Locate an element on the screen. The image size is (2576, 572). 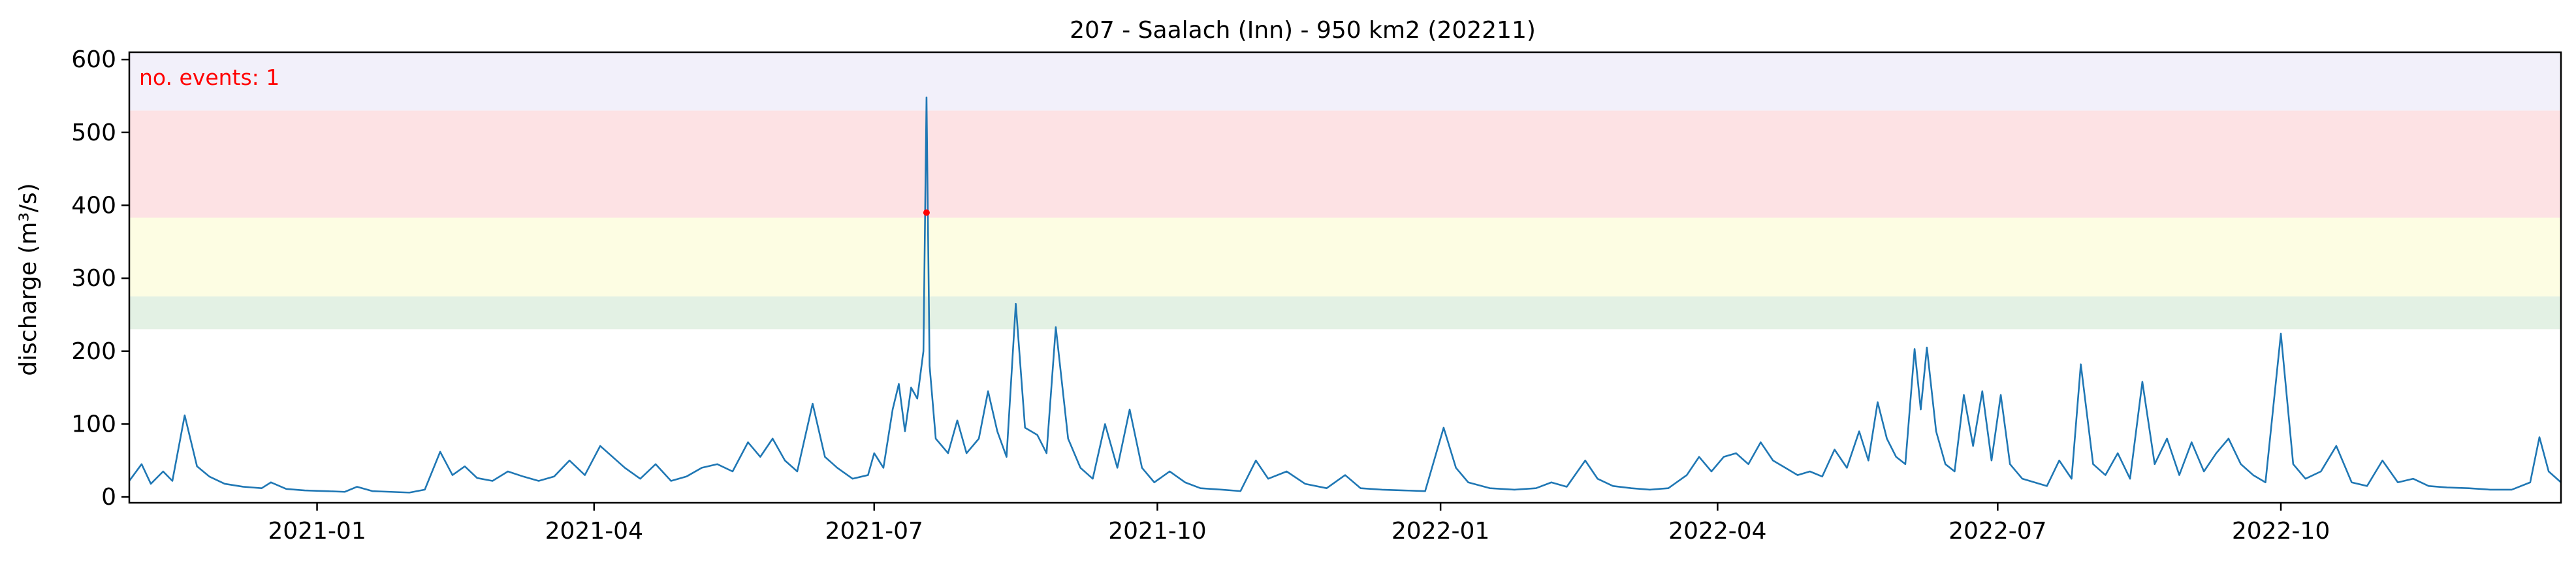
x-tick-label: 2021-01 is located at coordinates (317, 531).